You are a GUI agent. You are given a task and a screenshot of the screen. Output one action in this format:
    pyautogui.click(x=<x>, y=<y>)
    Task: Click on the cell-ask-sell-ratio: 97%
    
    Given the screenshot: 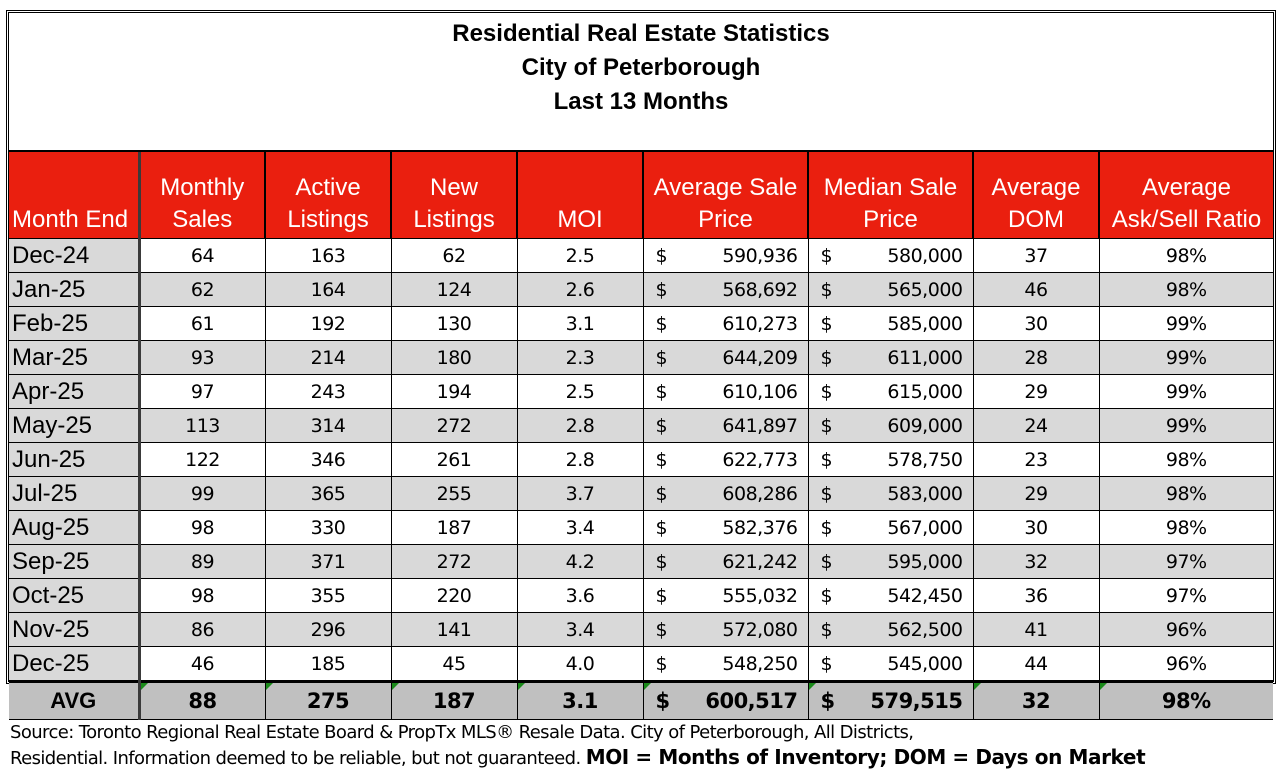 What is the action you would take?
    pyautogui.click(x=1185, y=561)
    